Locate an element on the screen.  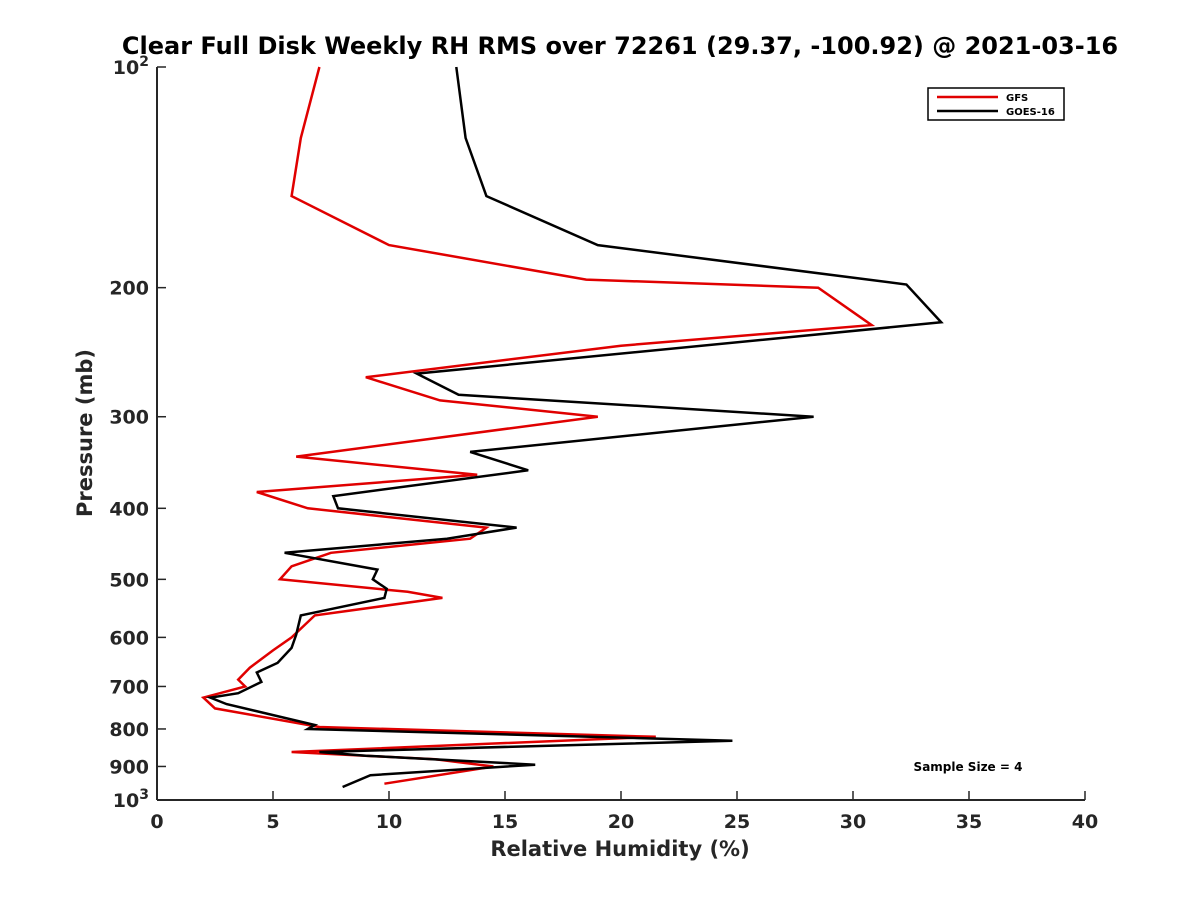
sample-size-annotation: Sample Size = 4 is located at coordinates (968, 767).